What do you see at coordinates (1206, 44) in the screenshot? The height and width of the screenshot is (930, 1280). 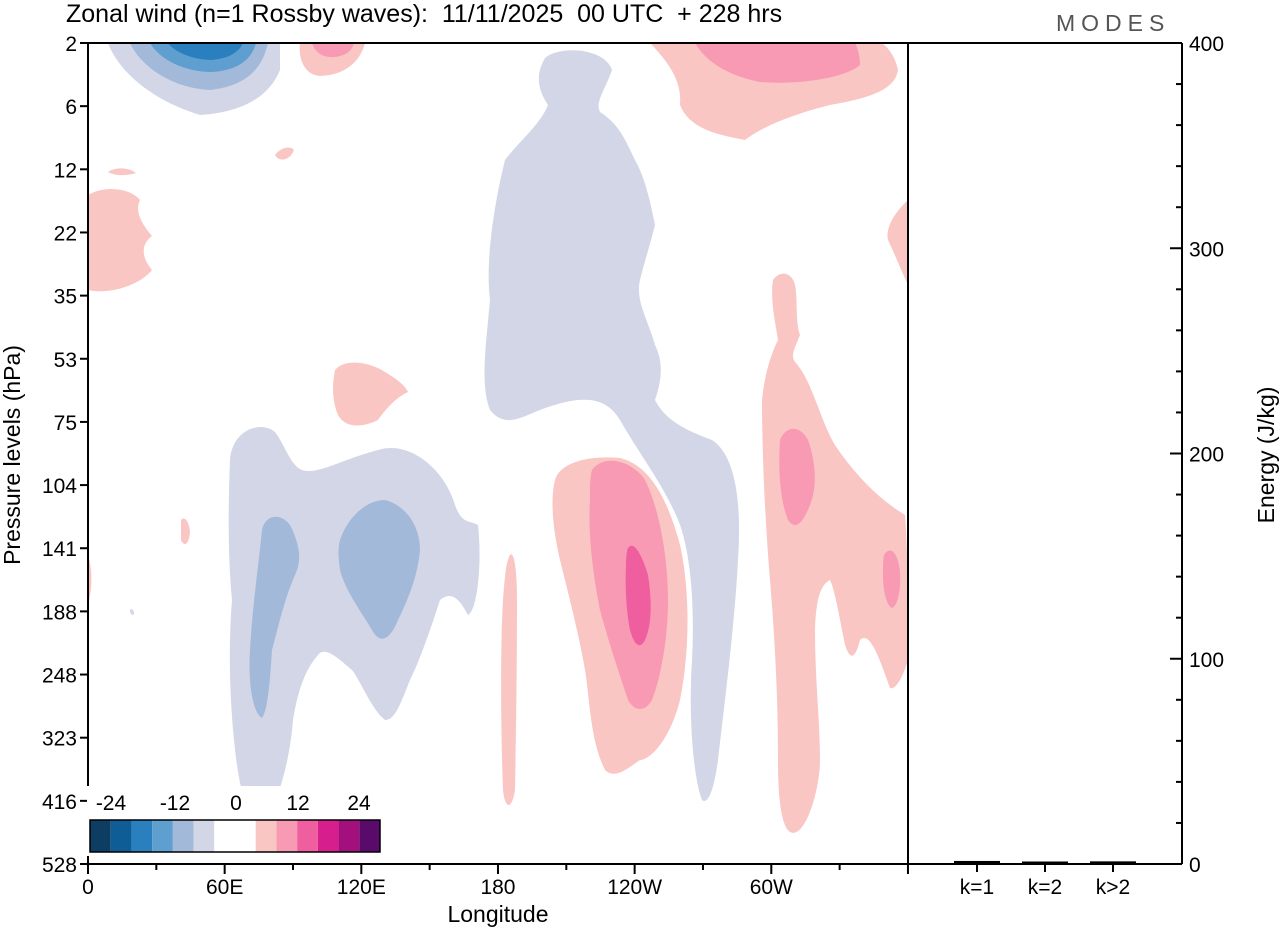 I see `energy-tick-label: 400` at bounding box center [1206, 44].